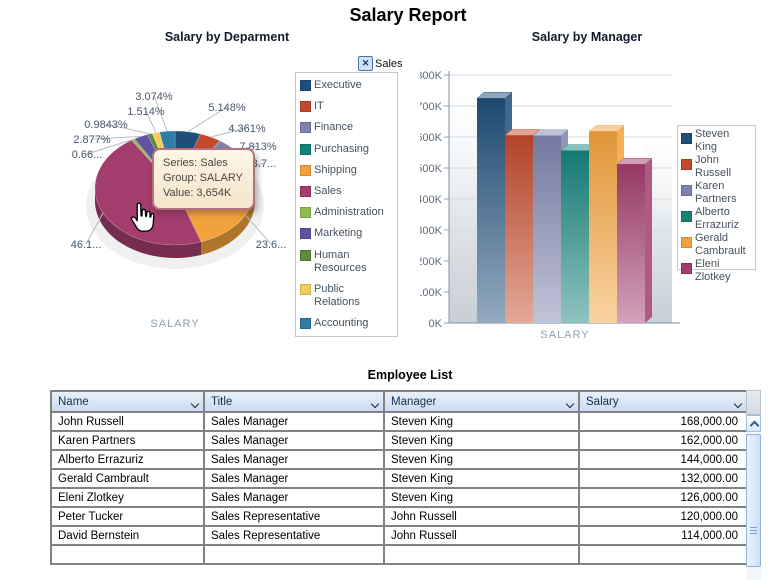 This screenshot has height=580, width=780. I want to click on bar-steven-king, so click(491, 210).